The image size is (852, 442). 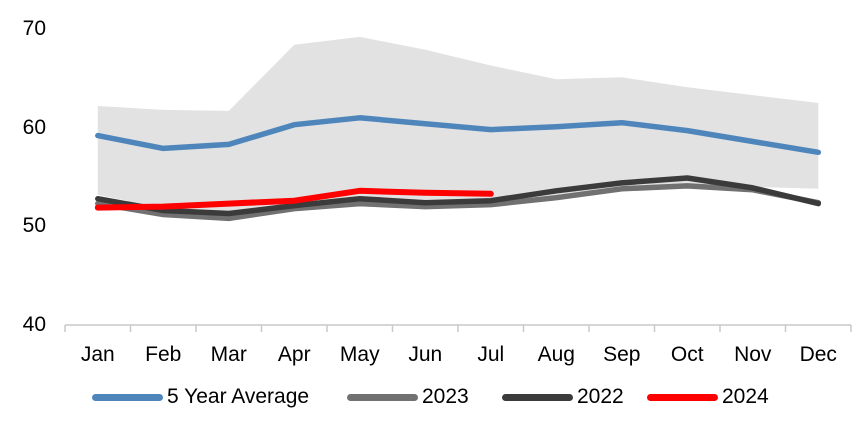 I want to click on y-axis-label-70: 70, so click(x=34, y=28).